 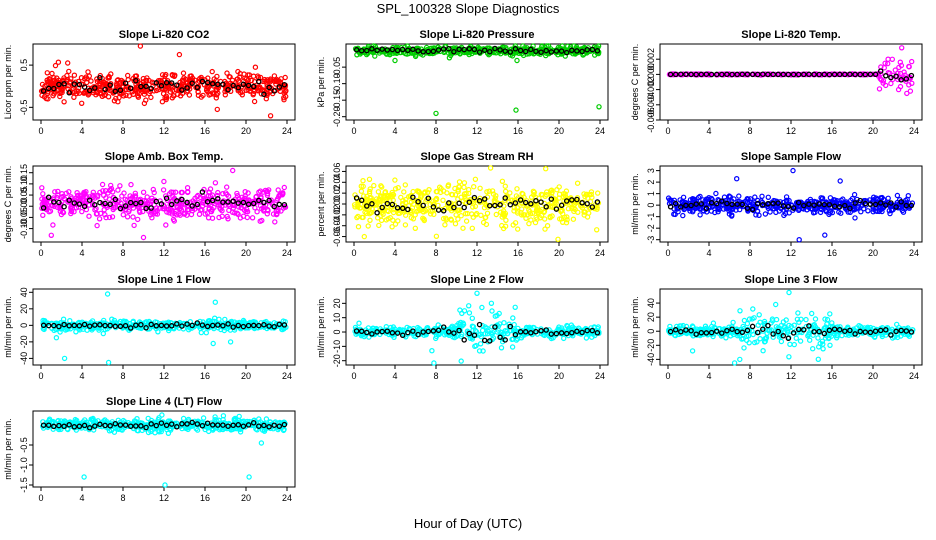 What do you see at coordinates (24, 173) in the screenshot?
I see `y-tick-label: 0.15` at bounding box center [24, 173].